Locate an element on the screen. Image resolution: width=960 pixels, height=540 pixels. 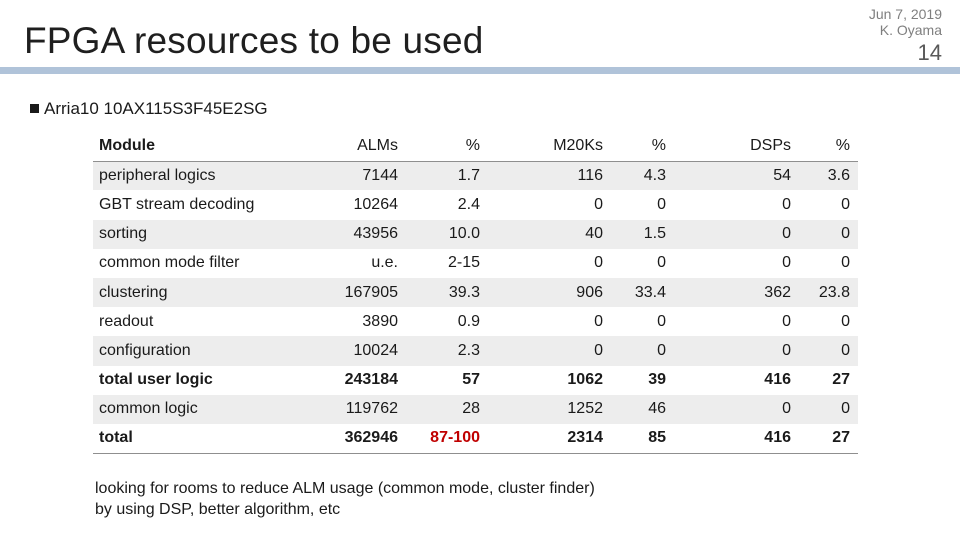
table-row: sorting 43956 10.0 40 1.5 0 0 is located at coordinates (475, 234).